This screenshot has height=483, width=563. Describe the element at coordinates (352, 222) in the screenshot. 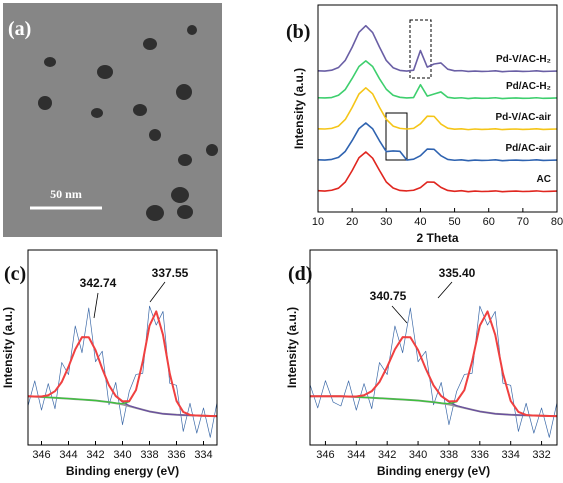

I see `x-tick-label: 20` at that location.